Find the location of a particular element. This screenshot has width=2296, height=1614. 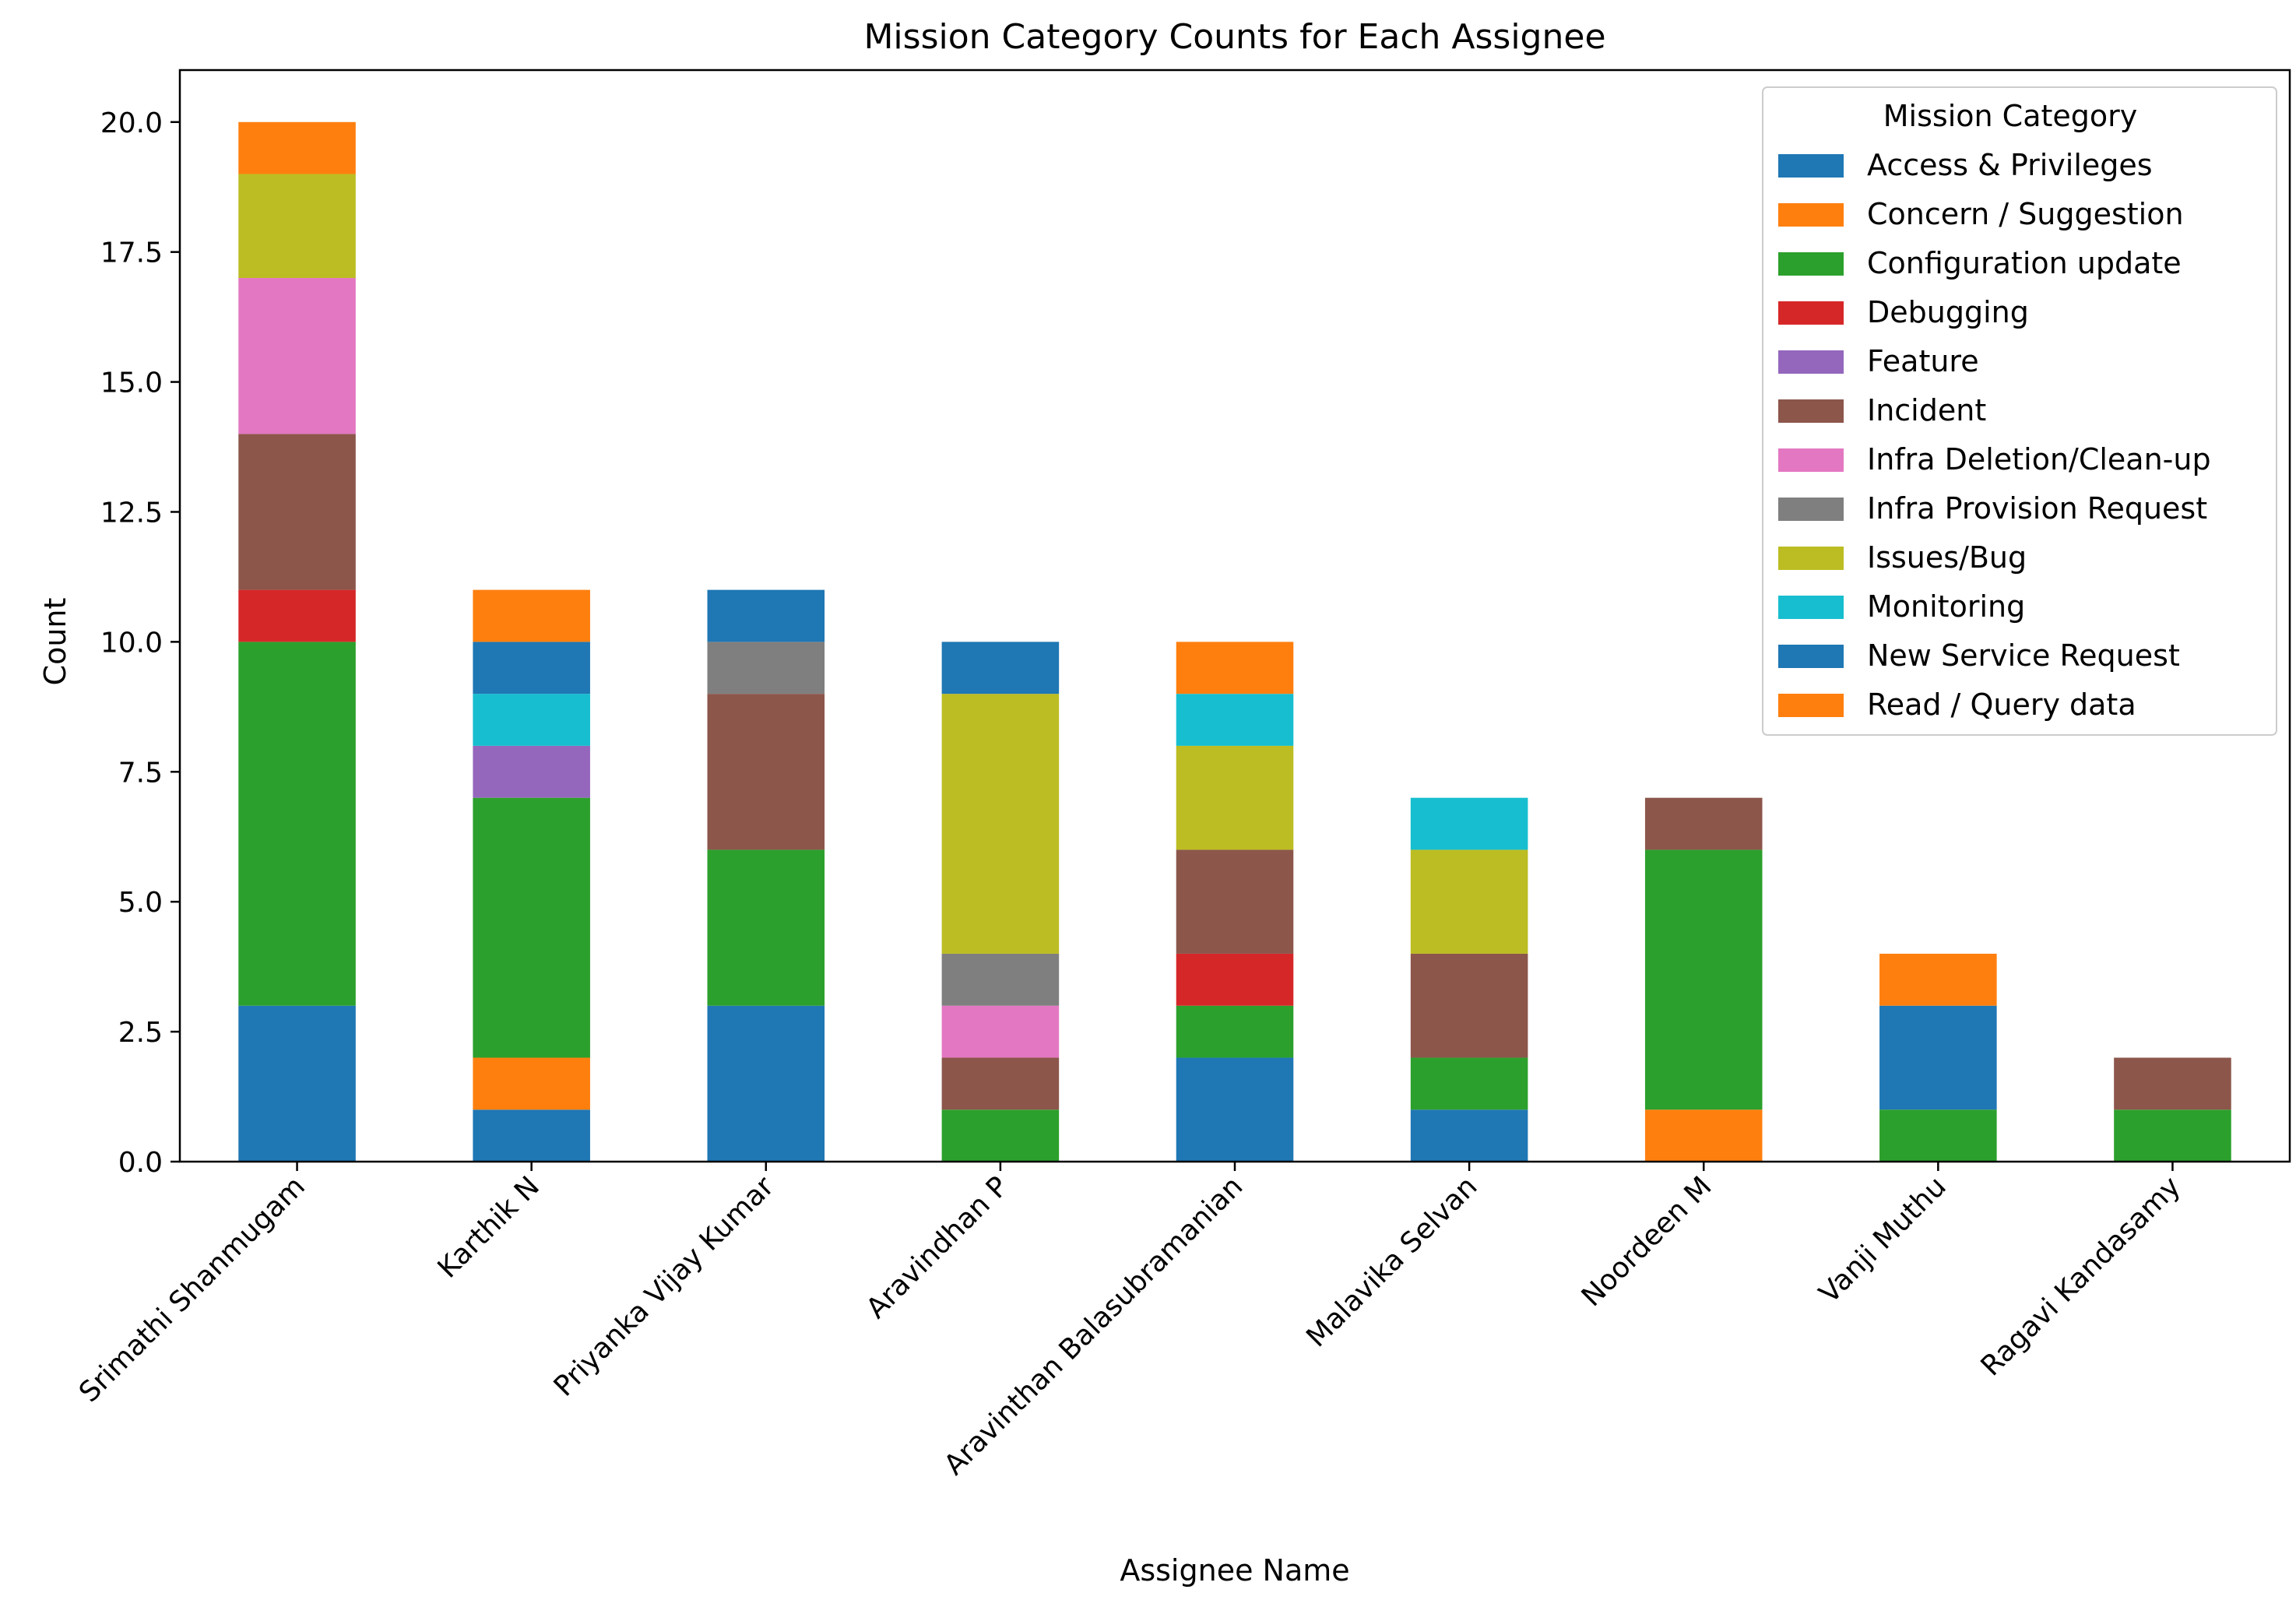

y-tick-label: 17.5 is located at coordinates (131, 253).